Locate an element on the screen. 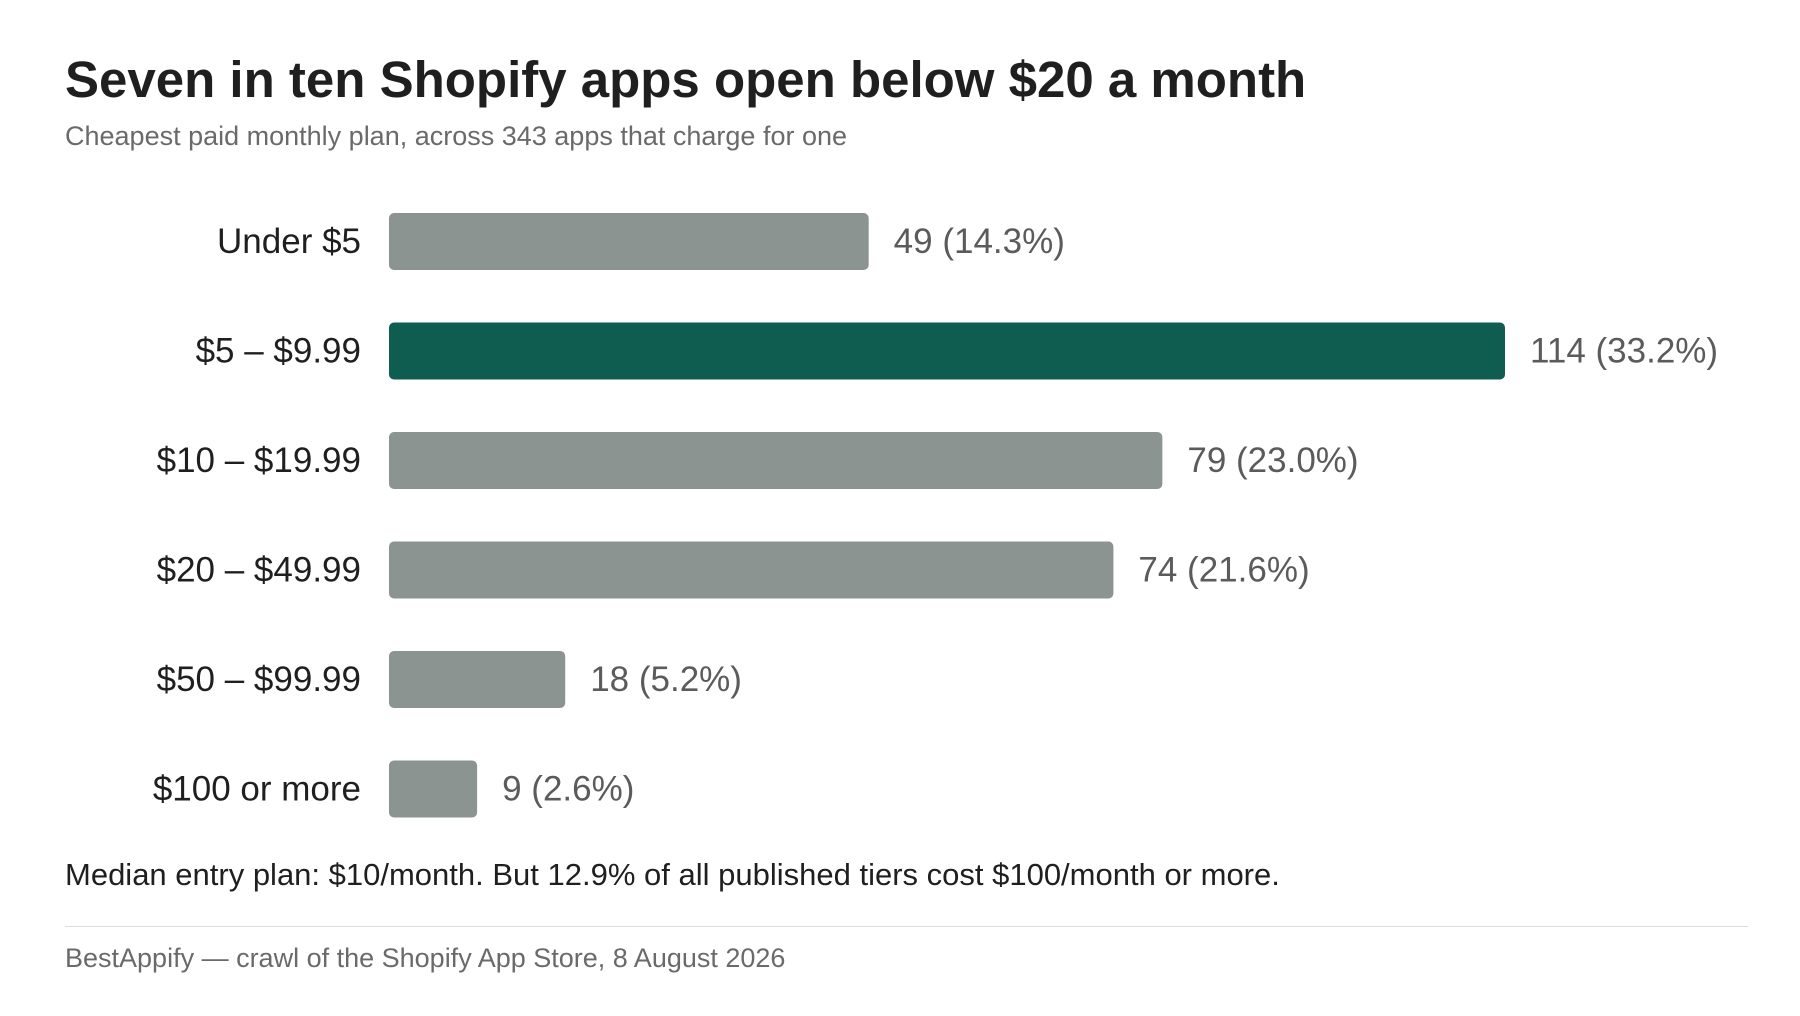 The image size is (1800, 1016). bar-highlighted is located at coordinates (947, 351).